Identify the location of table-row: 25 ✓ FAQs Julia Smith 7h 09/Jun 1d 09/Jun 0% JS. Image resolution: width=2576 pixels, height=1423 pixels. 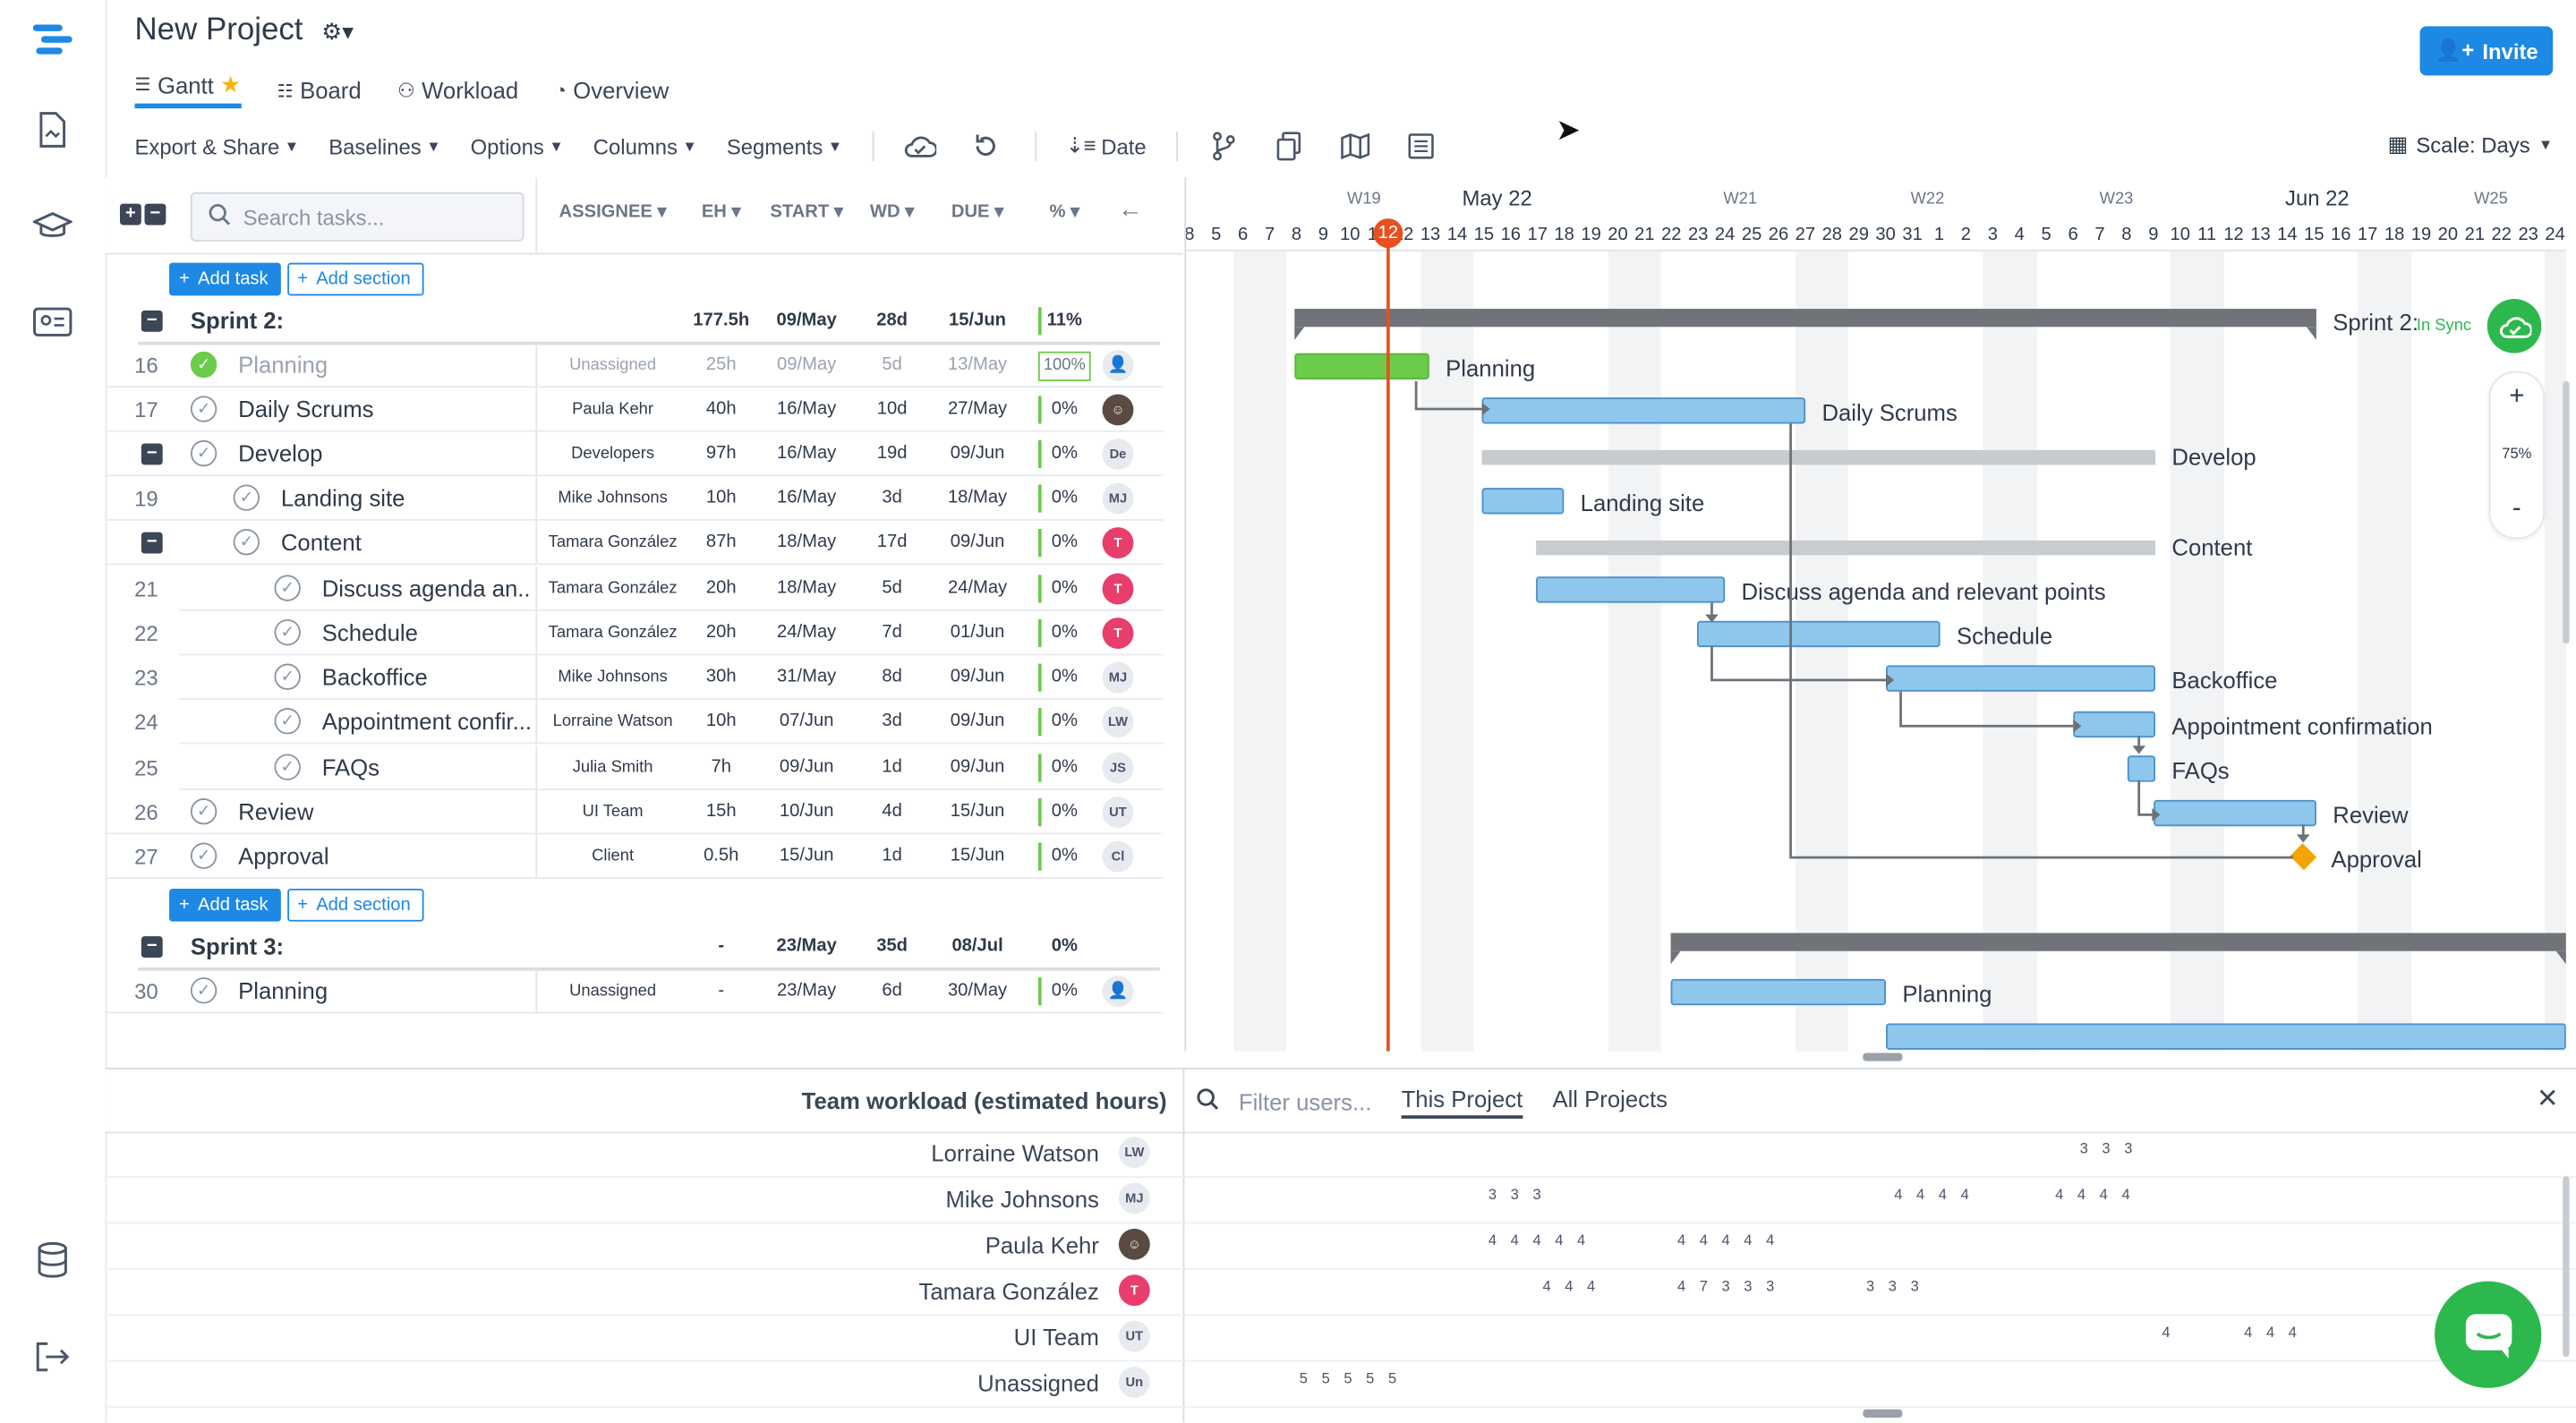
(634, 768).